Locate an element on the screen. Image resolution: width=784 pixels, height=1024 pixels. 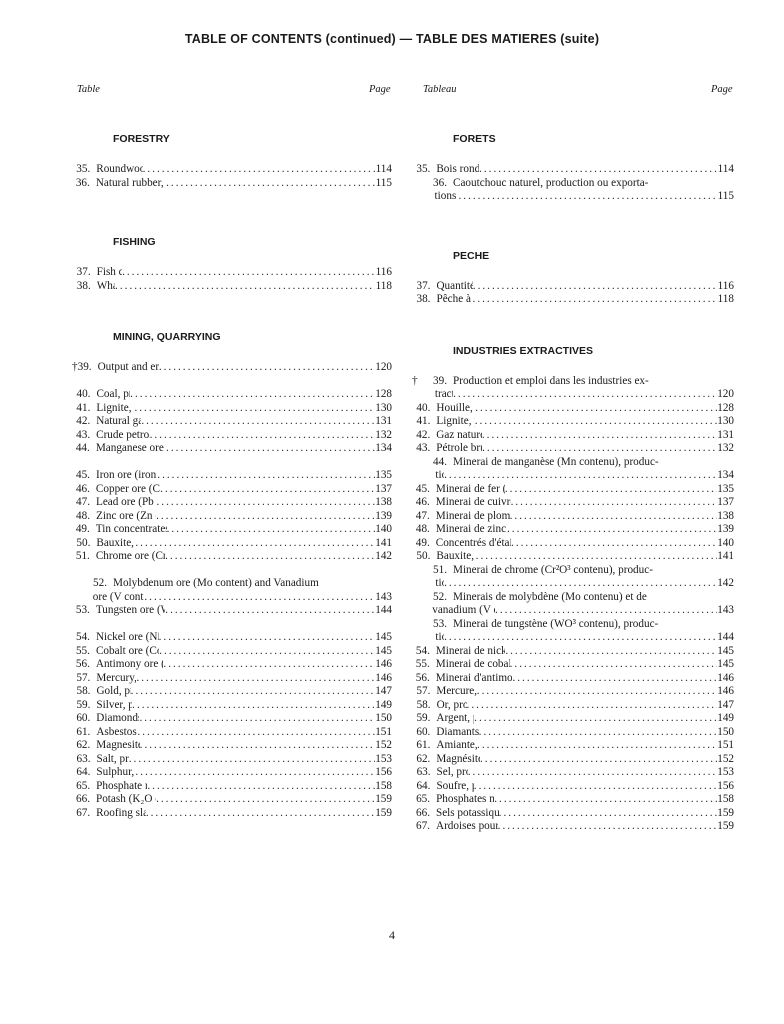
entry-title: Bauxite, production is located at coordinates (455, 556).